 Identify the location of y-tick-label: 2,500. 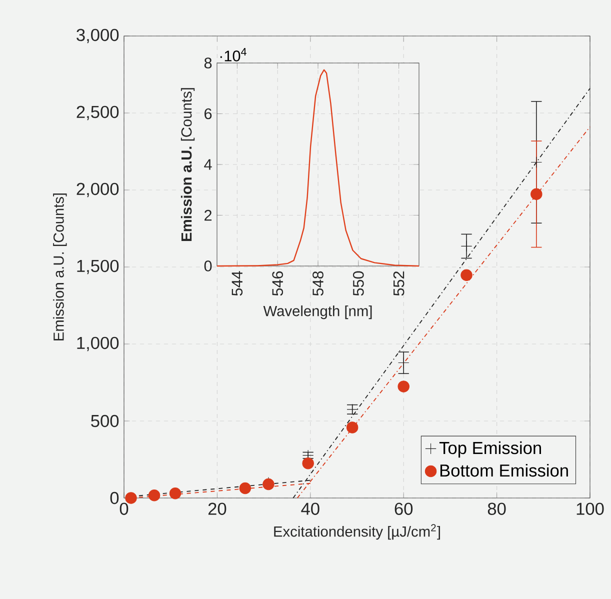
(97, 113).